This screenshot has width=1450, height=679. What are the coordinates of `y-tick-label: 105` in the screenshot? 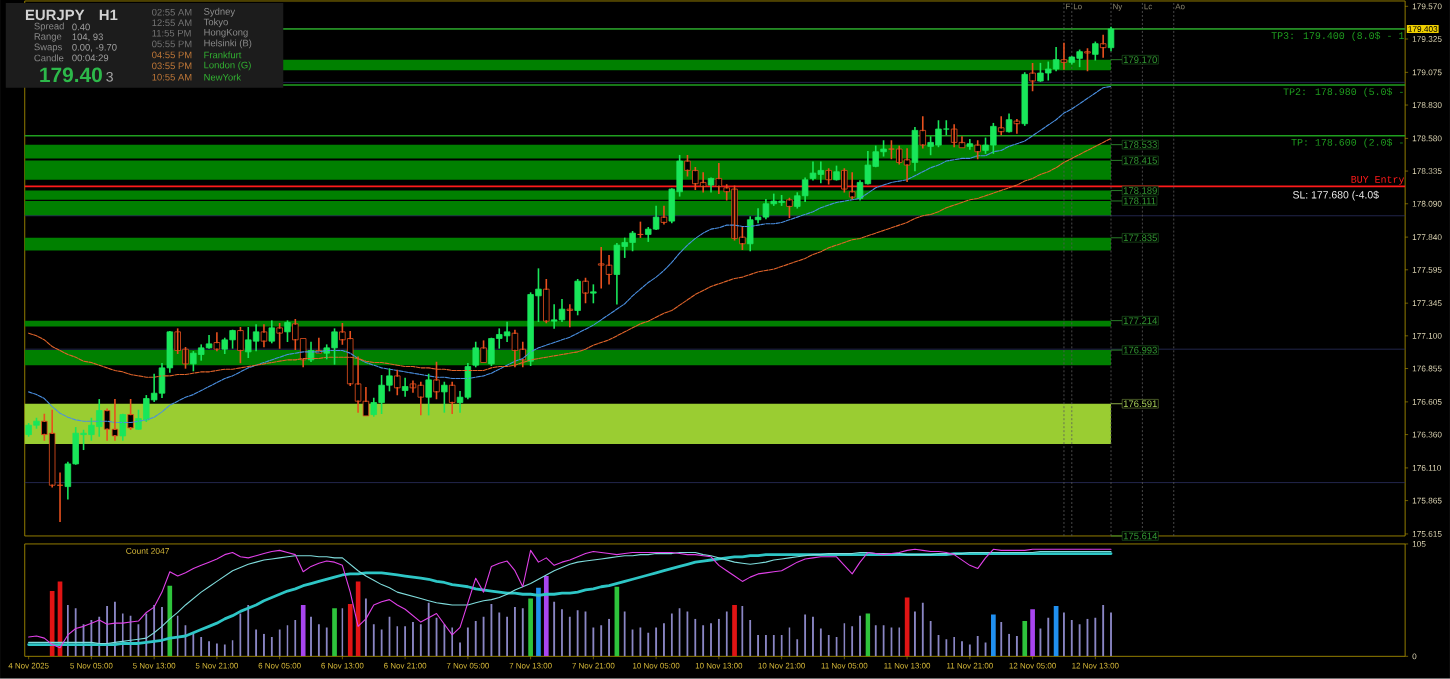 It's located at (1419, 544).